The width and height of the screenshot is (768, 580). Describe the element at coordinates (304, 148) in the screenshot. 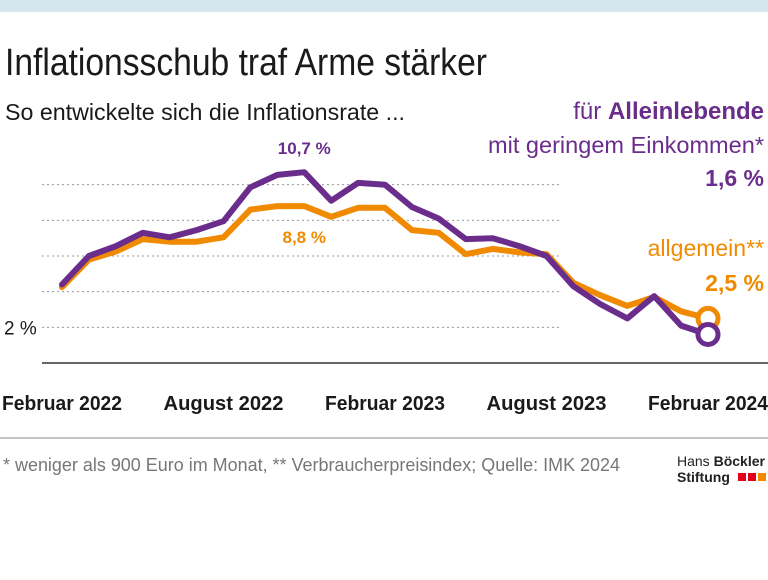

I see `value-label: 10,7 %` at that location.